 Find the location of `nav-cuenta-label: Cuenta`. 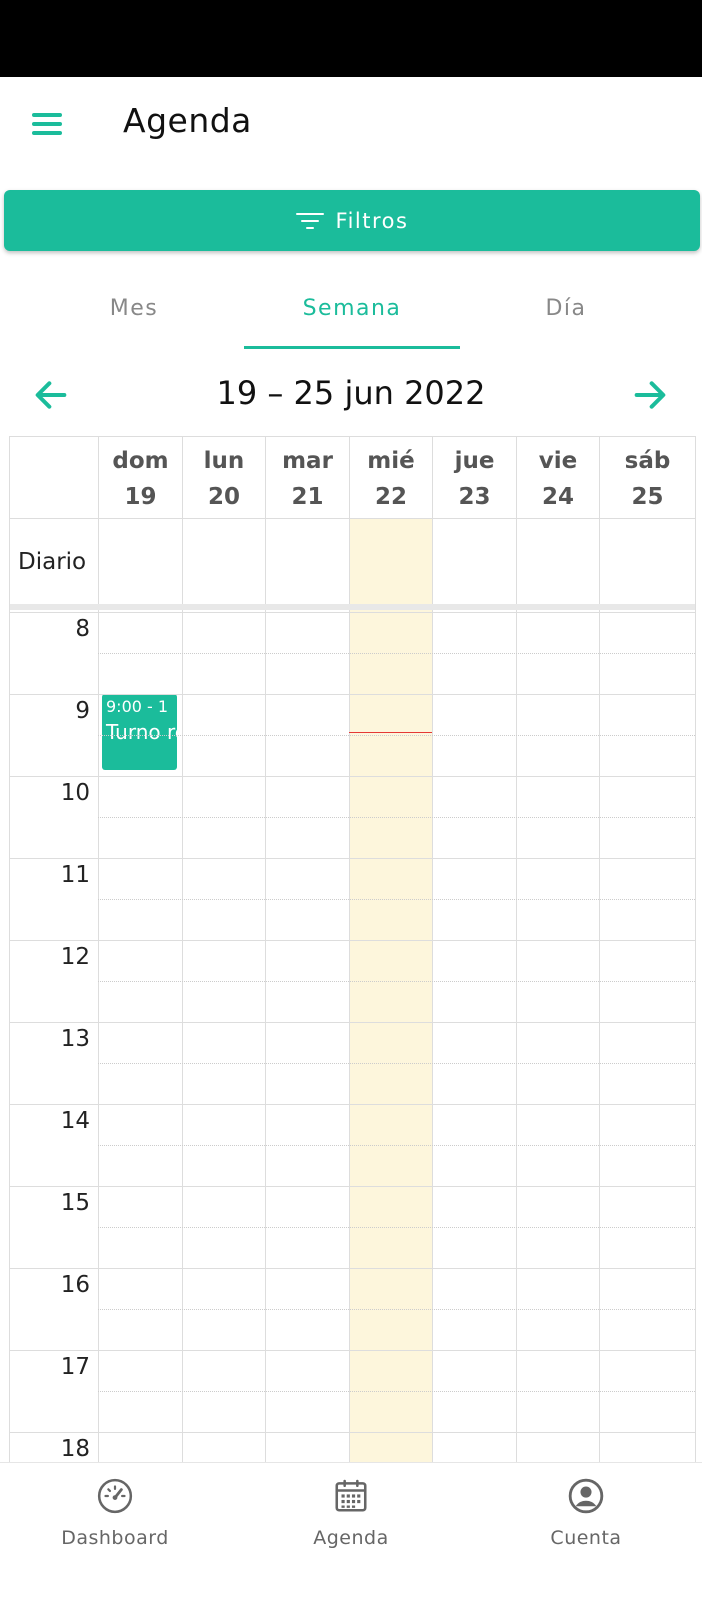

nav-cuenta-label: Cuenta is located at coordinates (586, 1538).